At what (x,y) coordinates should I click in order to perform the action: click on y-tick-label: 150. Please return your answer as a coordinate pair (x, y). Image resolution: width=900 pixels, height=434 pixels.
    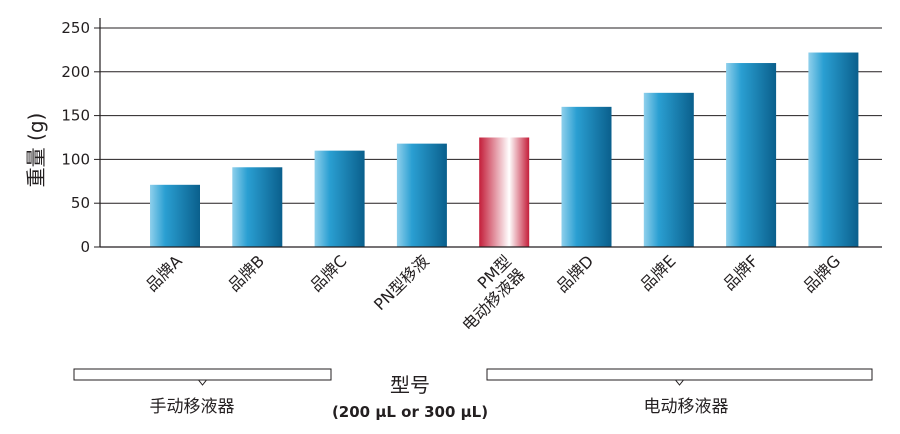
    Looking at the image, I should click on (75, 116).